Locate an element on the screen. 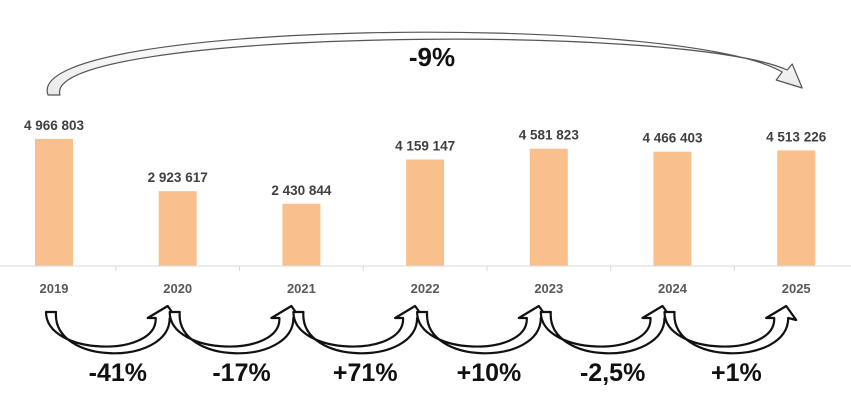 This screenshot has height=402, width=851. bar-2021 is located at coordinates (301, 234).